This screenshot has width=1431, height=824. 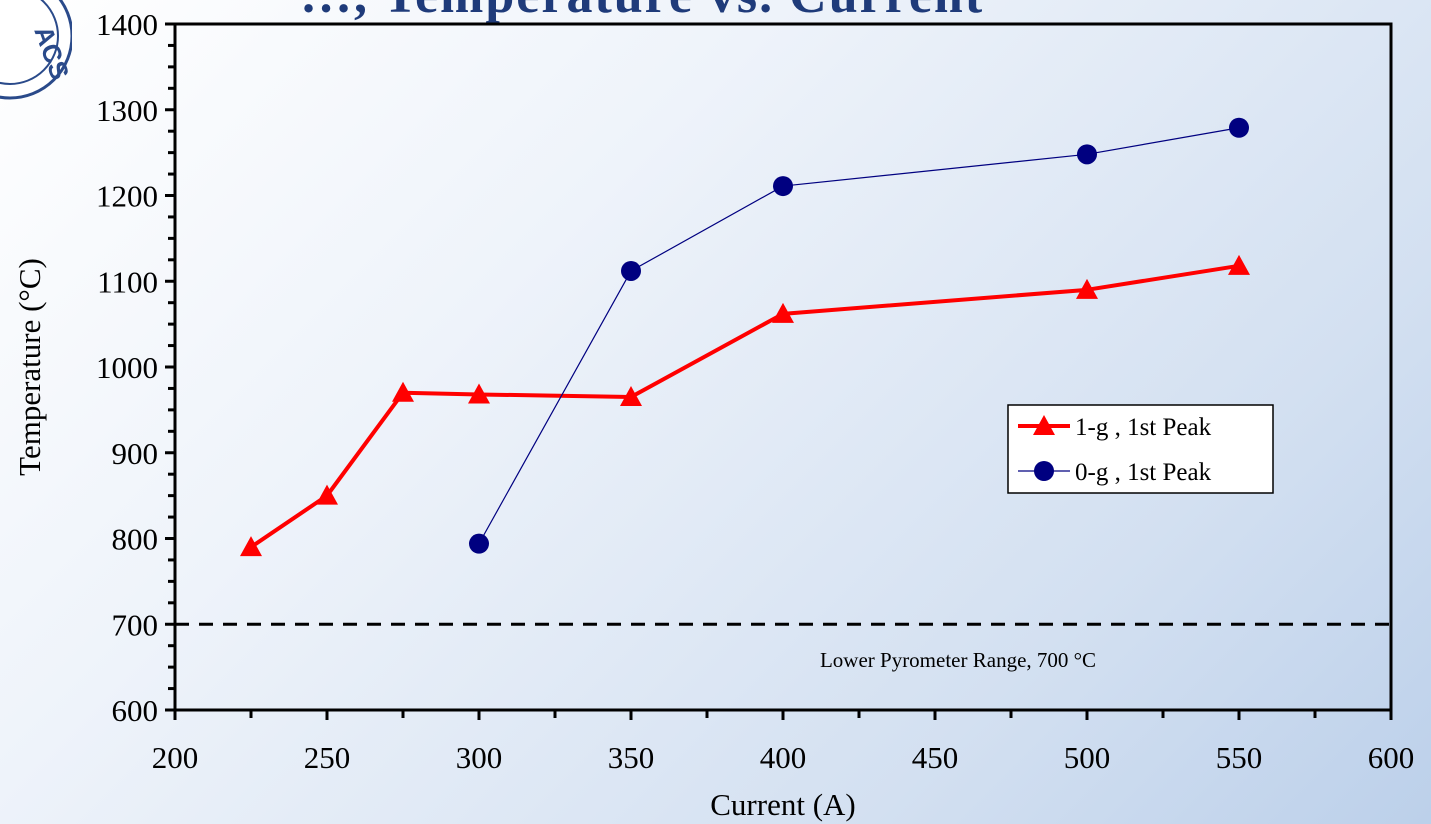 I want to click on x-tick-label-600: 600, so click(x=1391, y=757).